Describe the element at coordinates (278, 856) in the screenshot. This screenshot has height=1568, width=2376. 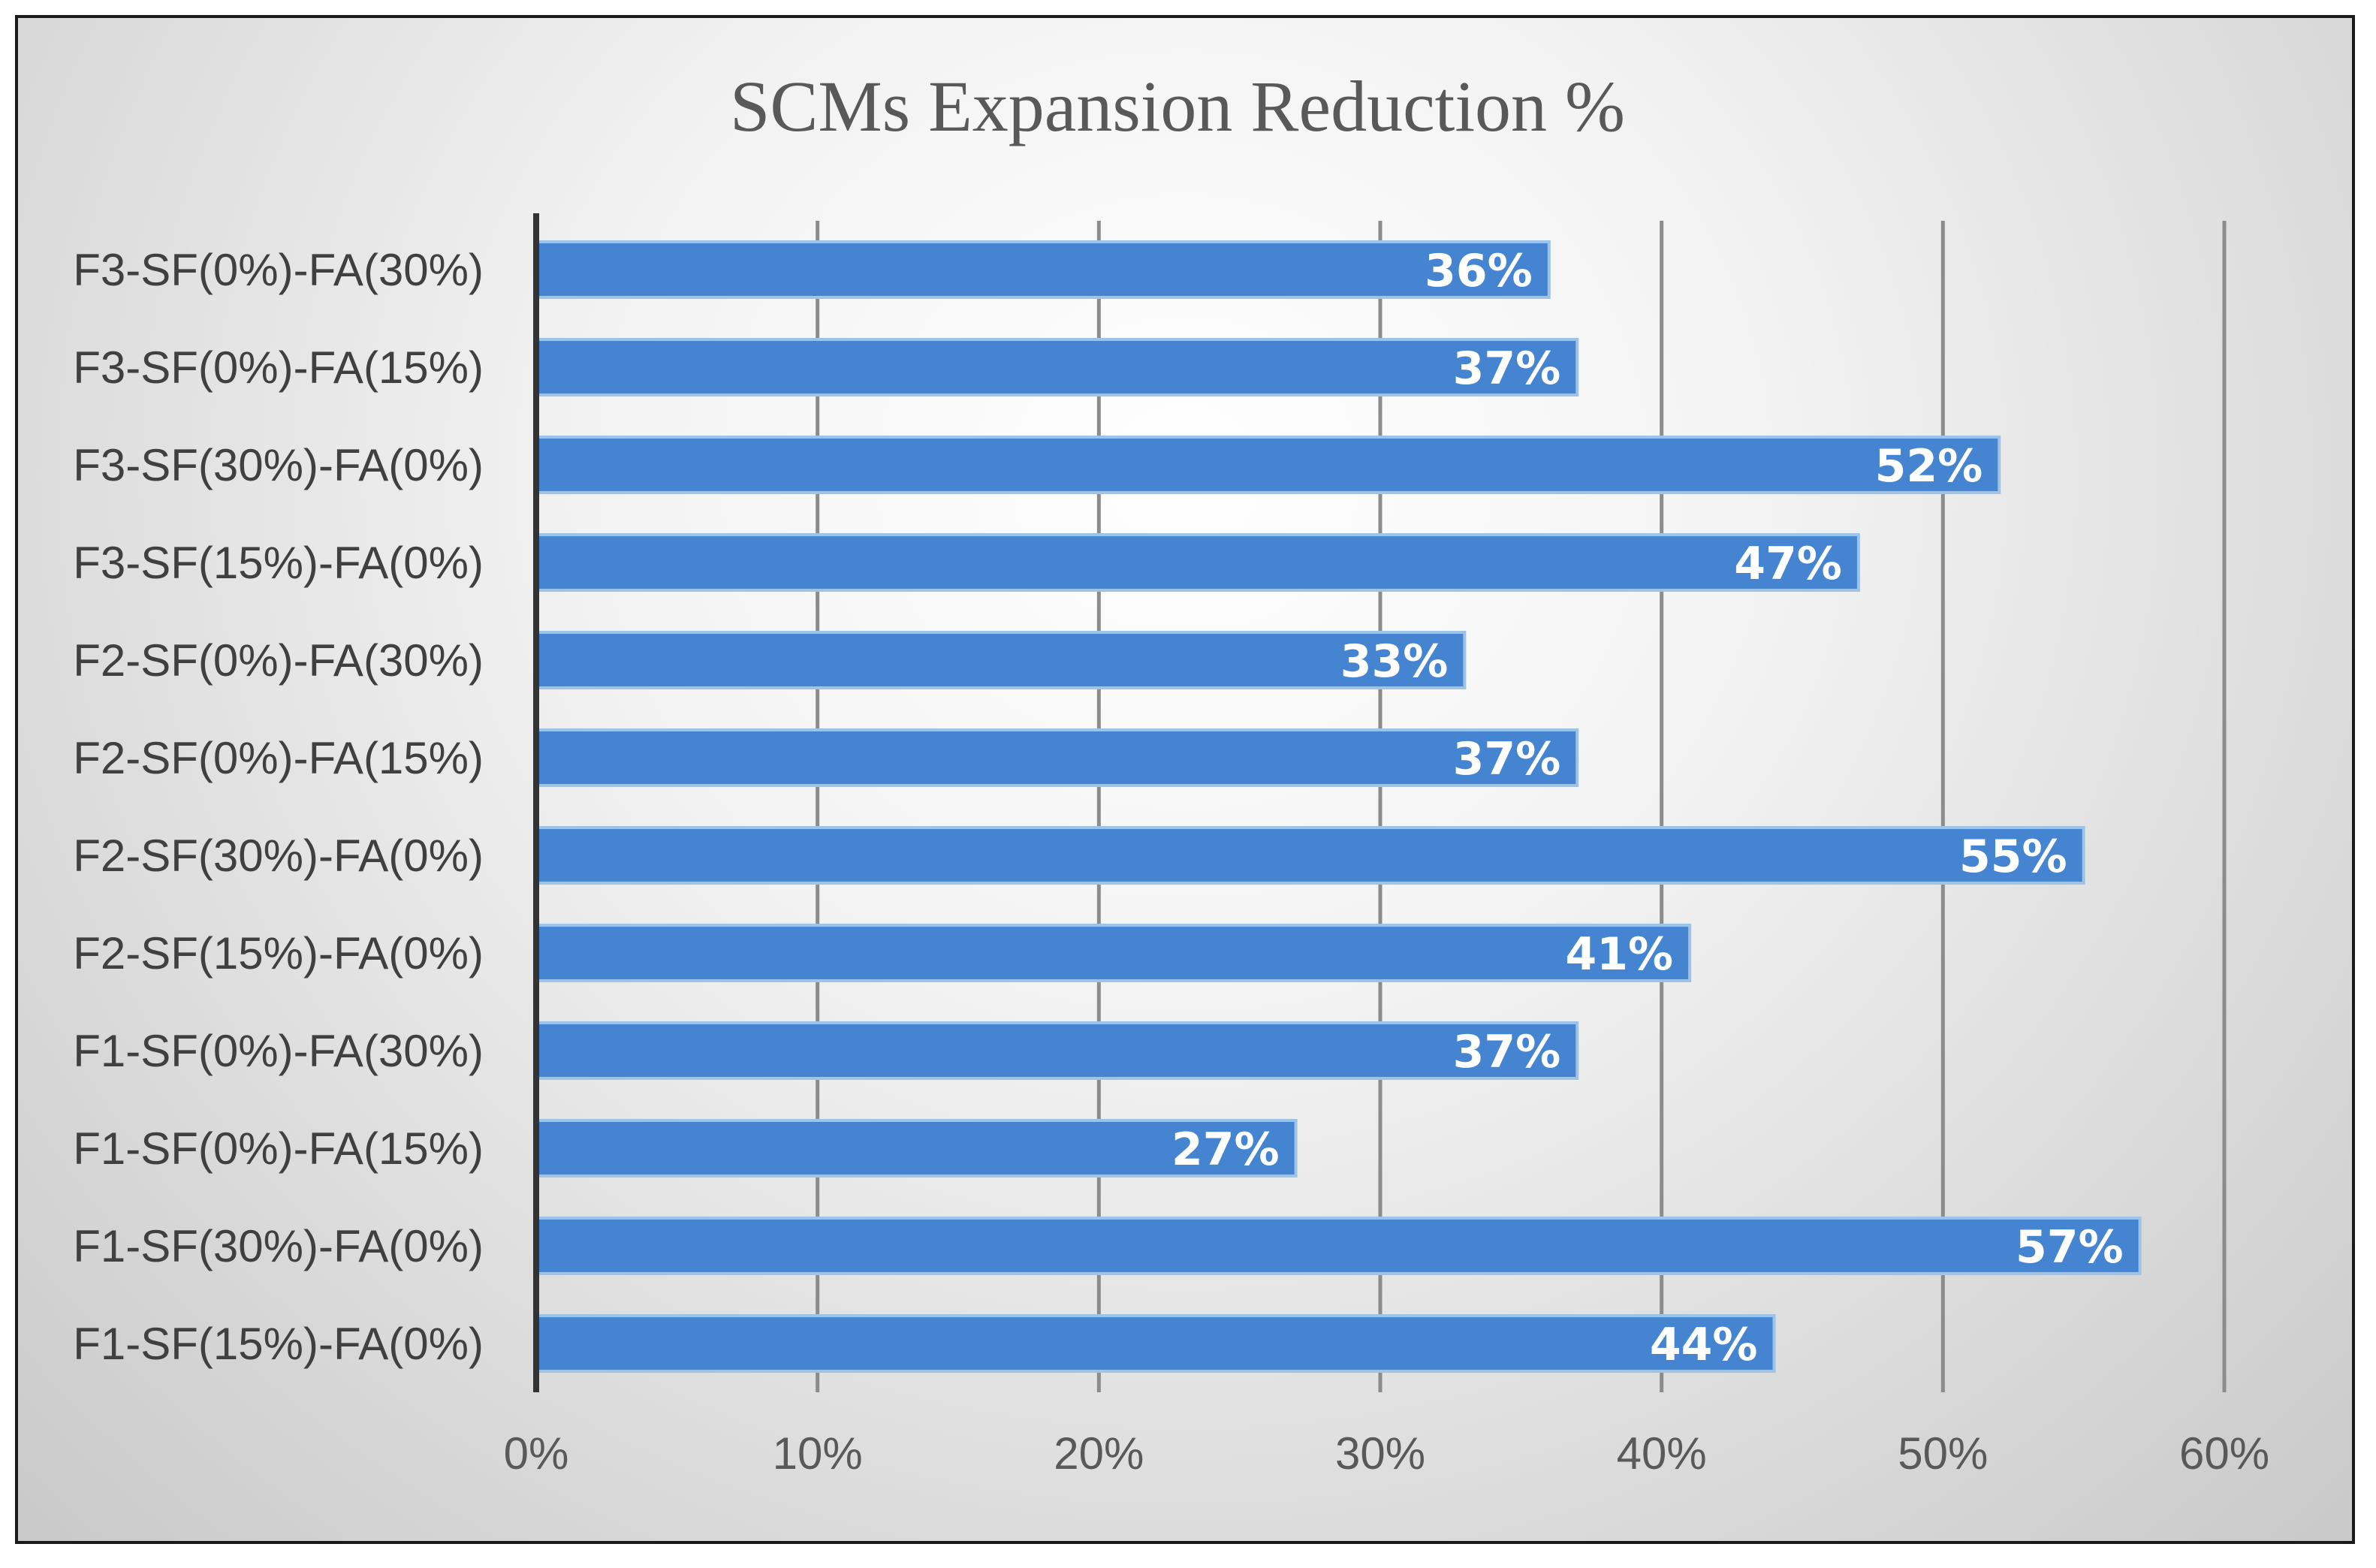
I see `category-label: F2-SF(30%)-FA(0%)` at that location.